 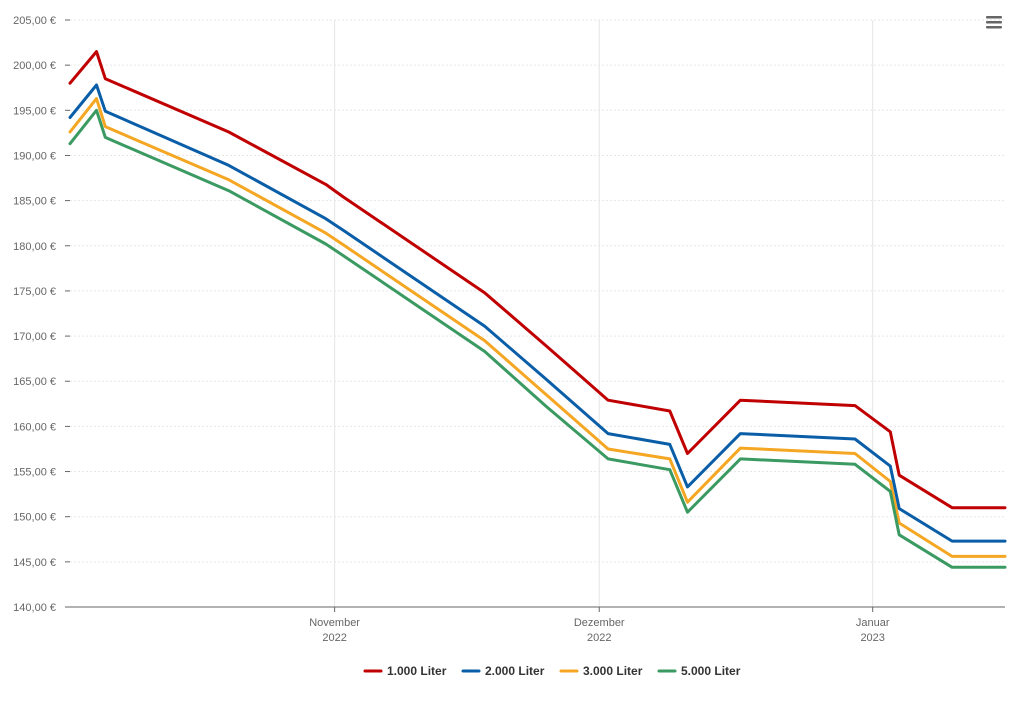 I want to click on y-tick-label: 205,00 €, so click(x=34, y=21).